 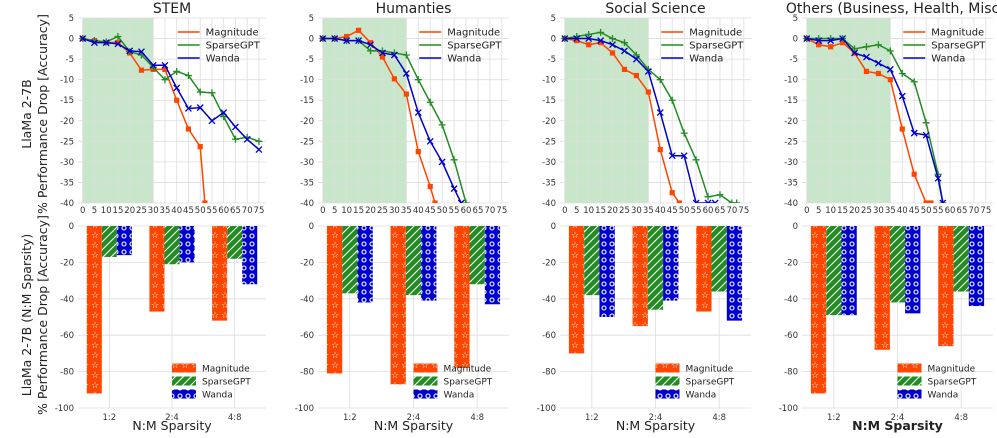 I want to click on x-tick-label: 60, so click(x=223, y=211).